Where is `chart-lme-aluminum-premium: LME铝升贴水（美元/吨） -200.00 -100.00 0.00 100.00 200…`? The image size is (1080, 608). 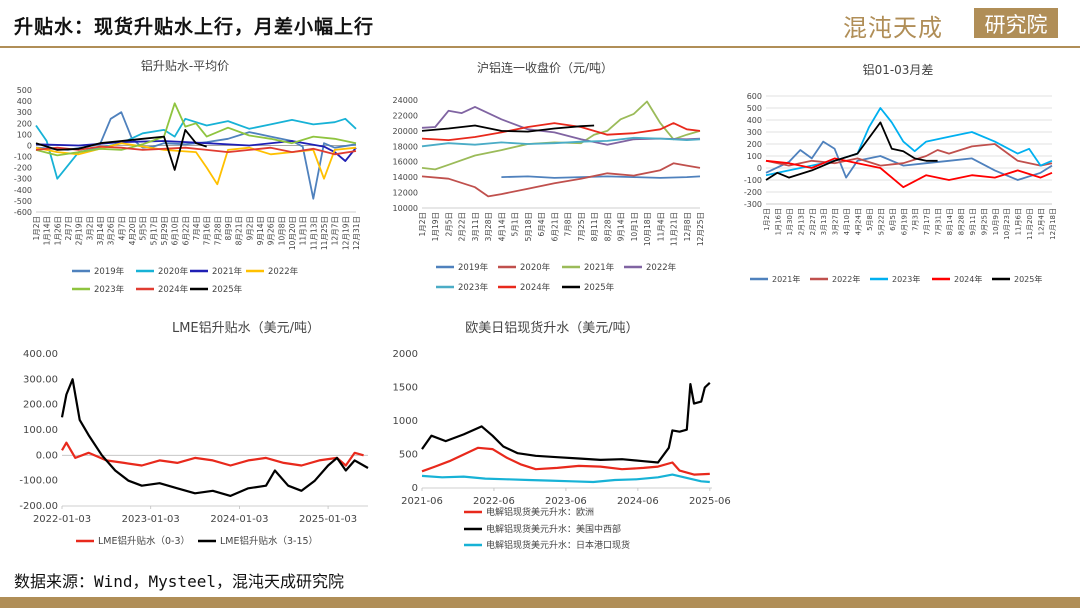
chart-lme-aluminum-premium: LME铝升贴水（美元/吨） -200.00 -100.00 0.00 100.00 200… is located at coordinates (194, 434).